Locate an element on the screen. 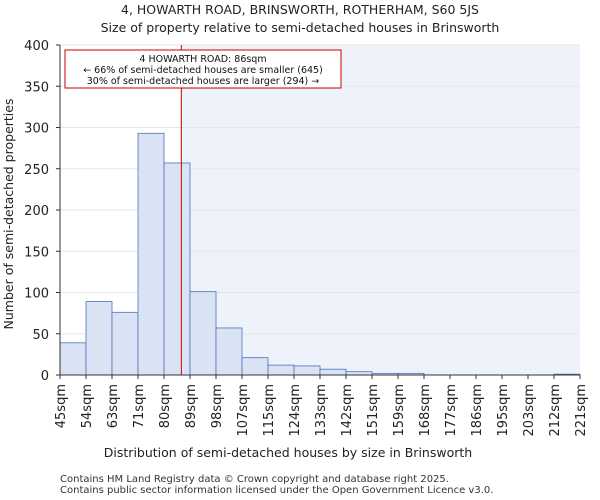 This screenshot has height=500, width=600. y-tick-label: 100 is located at coordinates (36, 294).